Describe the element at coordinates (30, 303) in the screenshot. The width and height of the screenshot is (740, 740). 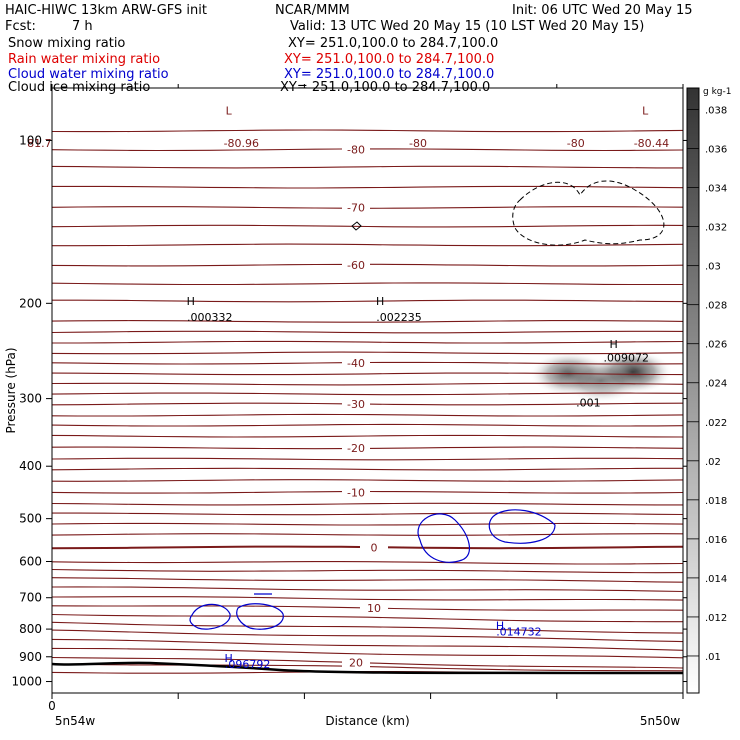
I see `y-tick-label-1: 200` at that location.